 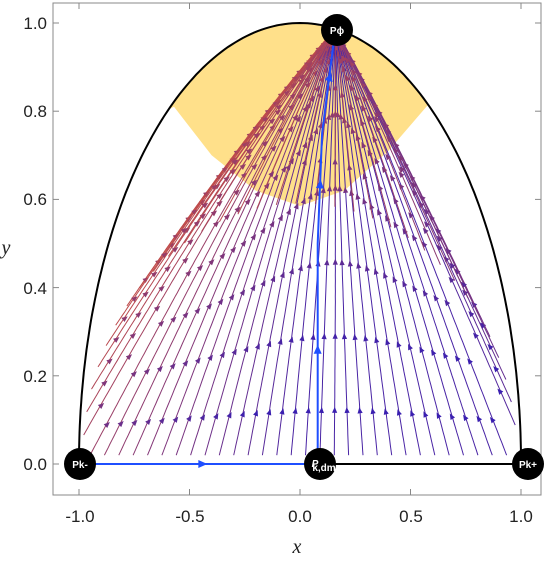 What do you see at coordinates (411, 516) in the screenshot?
I see `x-tick-label: 0.5` at bounding box center [411, 516].